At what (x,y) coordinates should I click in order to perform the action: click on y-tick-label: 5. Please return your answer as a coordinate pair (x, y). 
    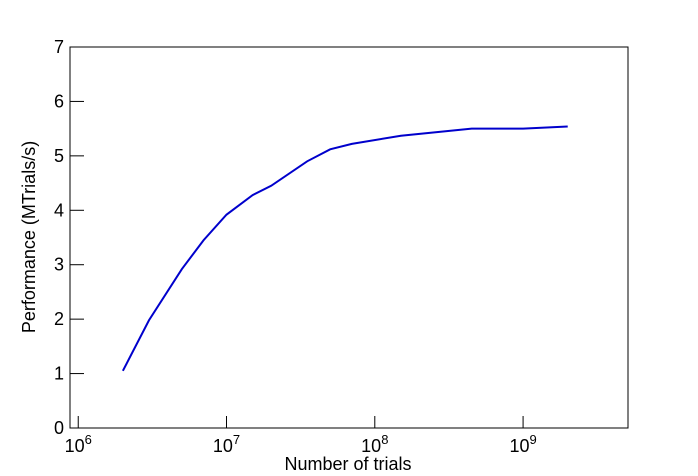
    Looking at the image, I should click on (59, 156).